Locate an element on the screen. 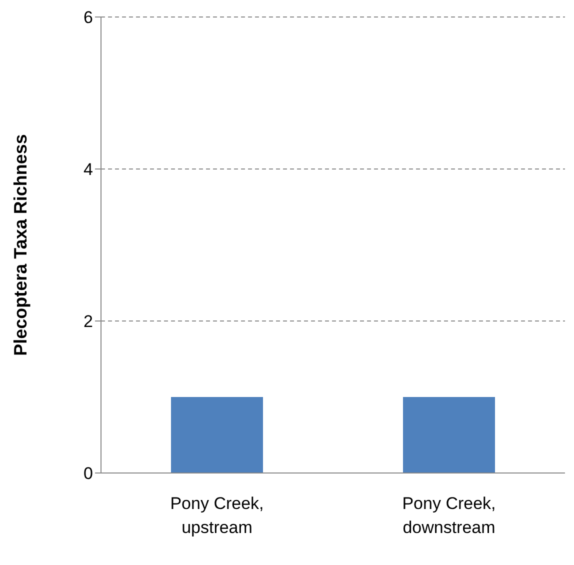 This screenshot has height=565, width=574. y-tick-label: 4 is located at coordinates (88, 170).